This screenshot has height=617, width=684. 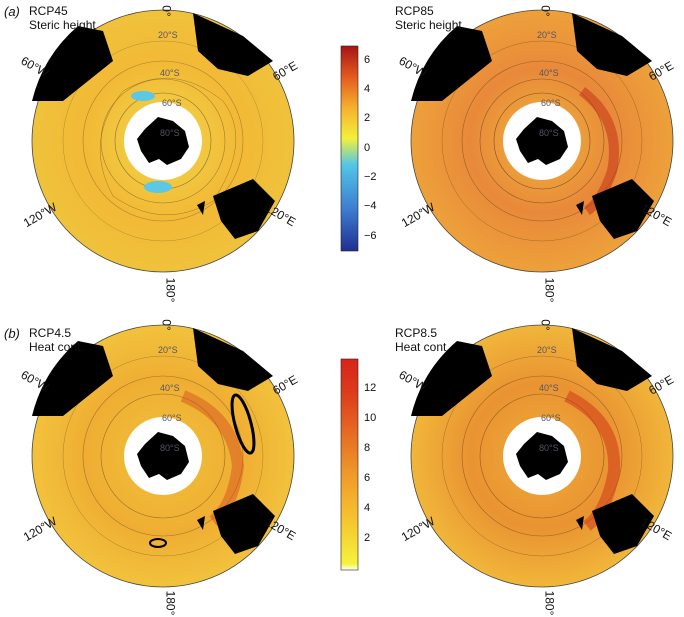 What do you see at coordinates (422, 340) in the screenshot?
I see `title-rcp85-heat: RCP8.5 Heat cont.` at bounding box center [422, 340].